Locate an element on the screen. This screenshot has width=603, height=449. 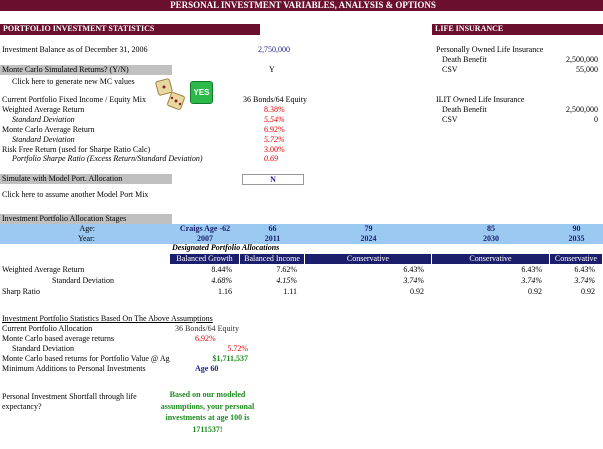
value: 55,000 is located at coordinates (587, 69).